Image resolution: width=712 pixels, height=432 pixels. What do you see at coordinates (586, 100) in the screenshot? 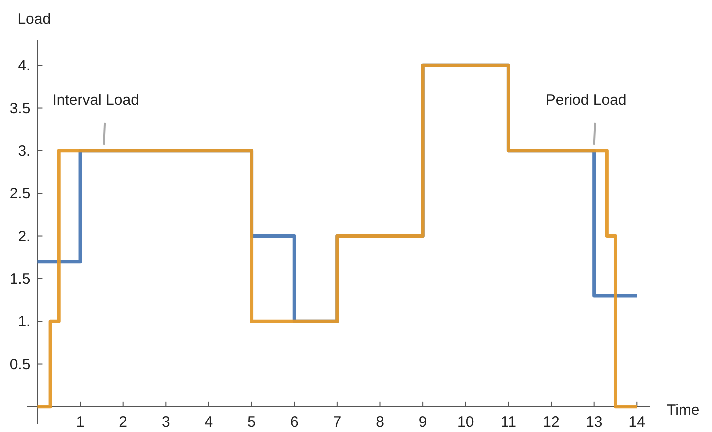
I see `annotation: Period Load` at bounding box center [586, 100].